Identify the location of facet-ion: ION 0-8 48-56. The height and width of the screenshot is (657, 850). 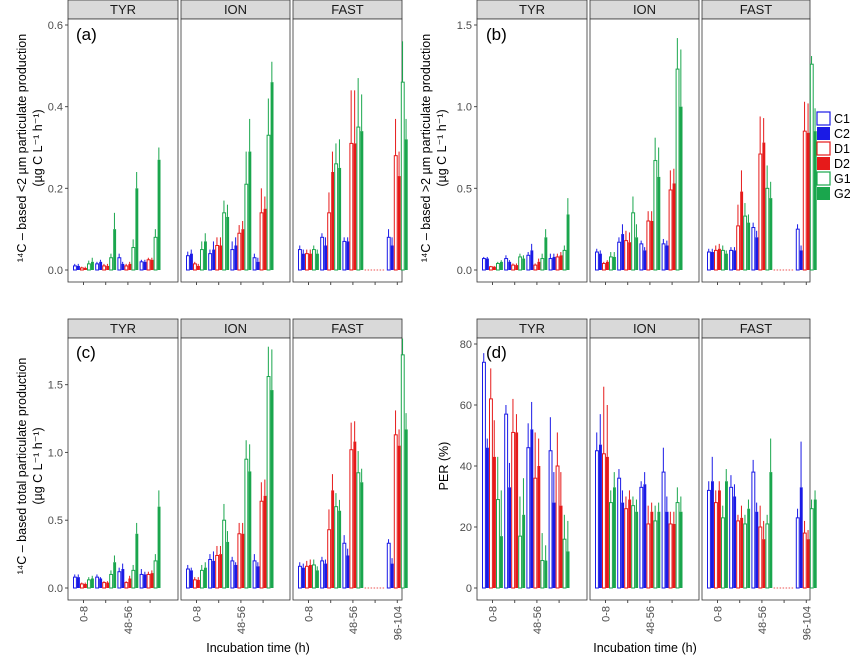
(235, 476).